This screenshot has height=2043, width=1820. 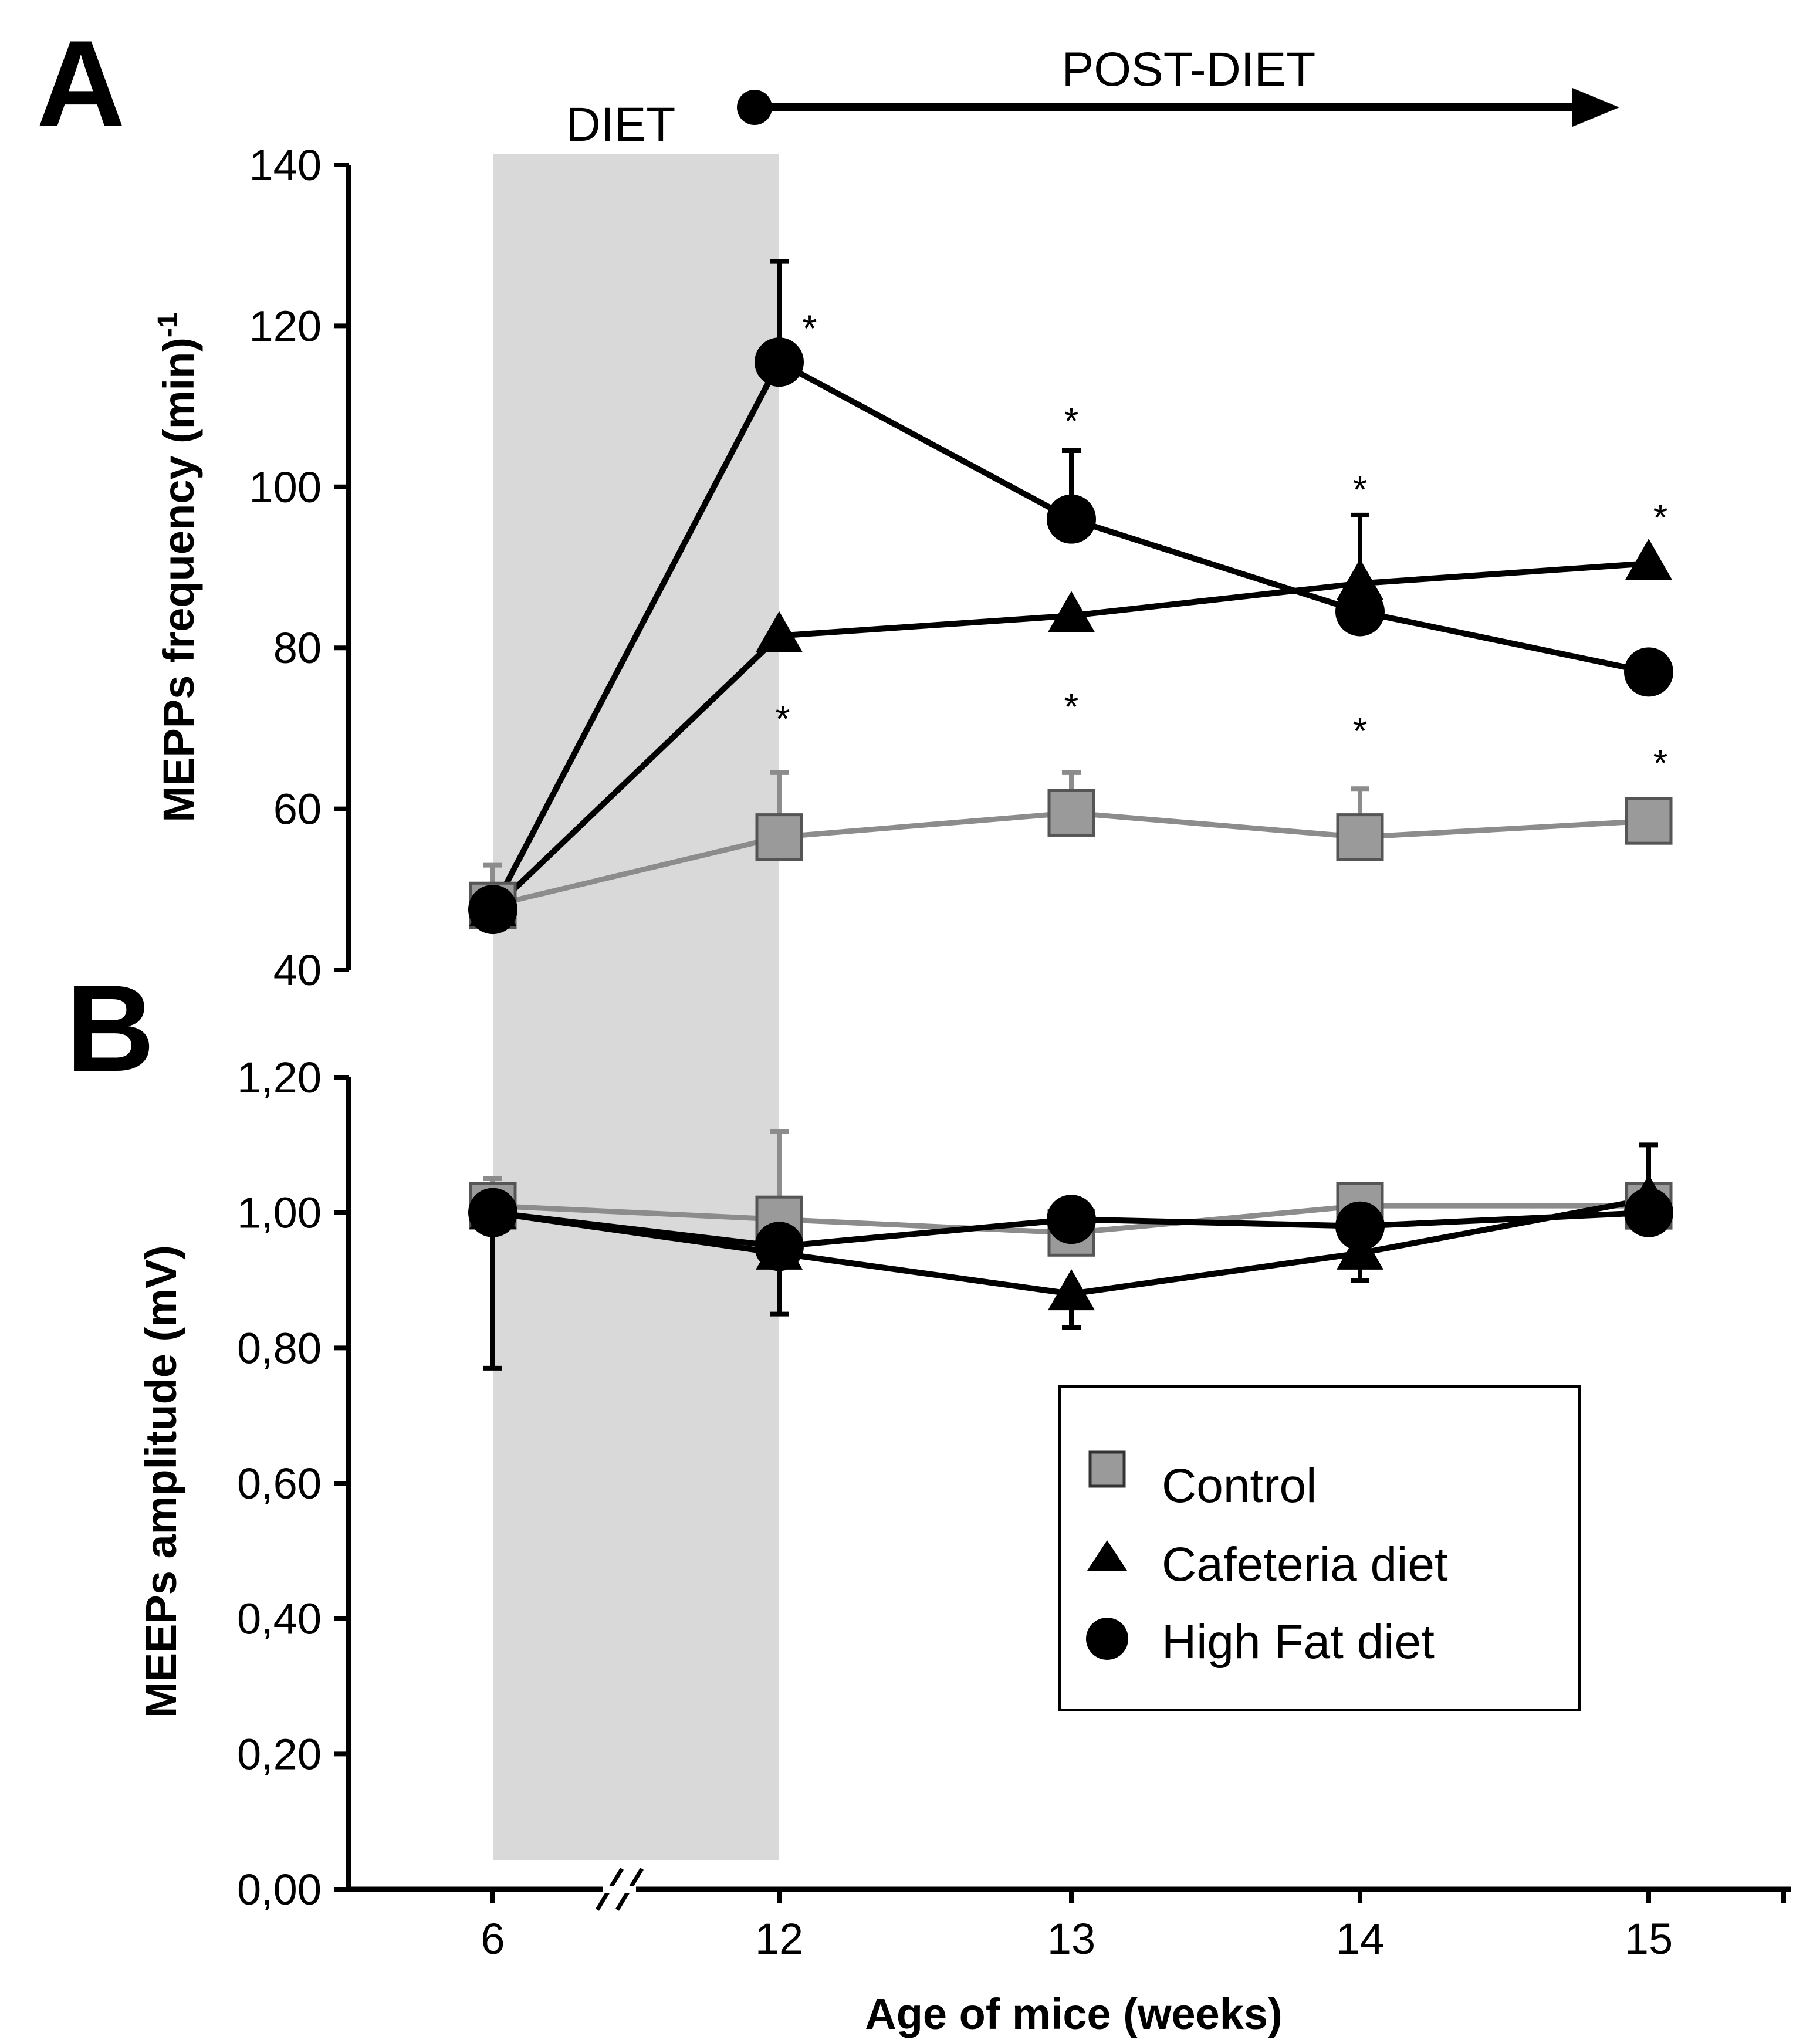 What do you see at coordinates (1107, 1555) in the screenshot?
I see `legend-cafeteria-marker` at bounding box center [1107, 1555].